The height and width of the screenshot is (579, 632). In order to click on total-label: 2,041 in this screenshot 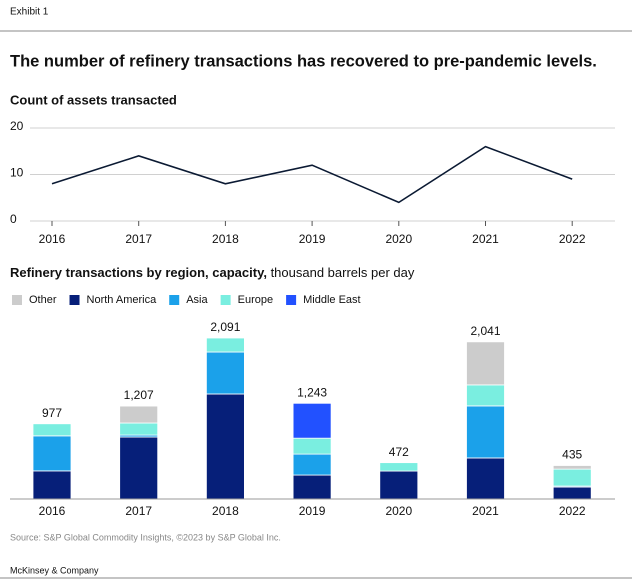, I will do `click(485, 331)`.